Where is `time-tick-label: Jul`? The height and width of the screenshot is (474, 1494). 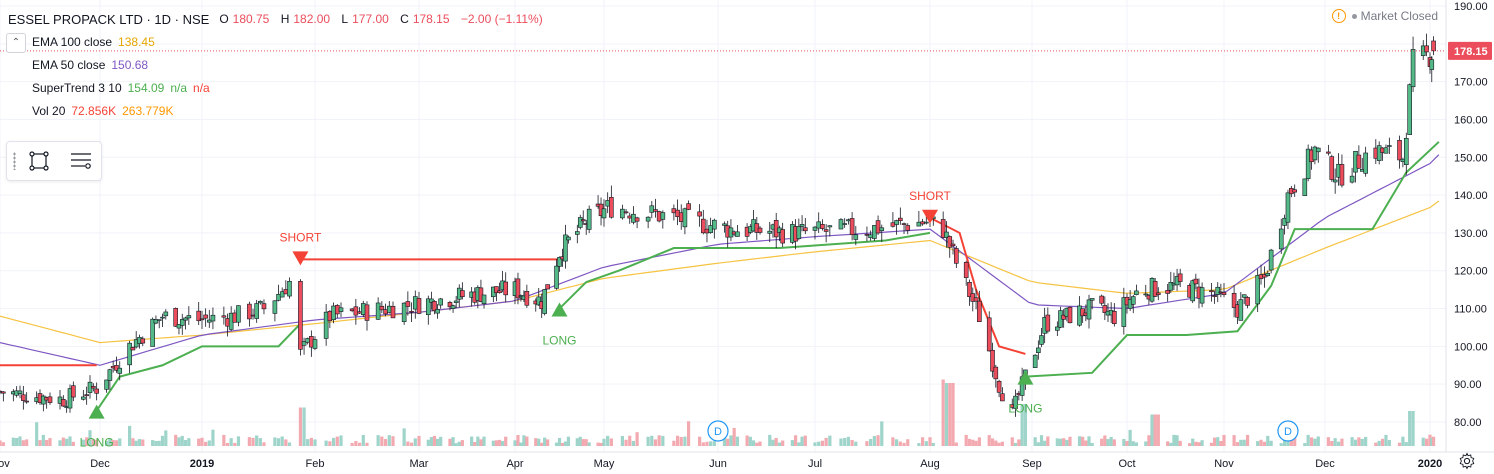 time-tick-label: Jul is located at coordinates (815, 464).